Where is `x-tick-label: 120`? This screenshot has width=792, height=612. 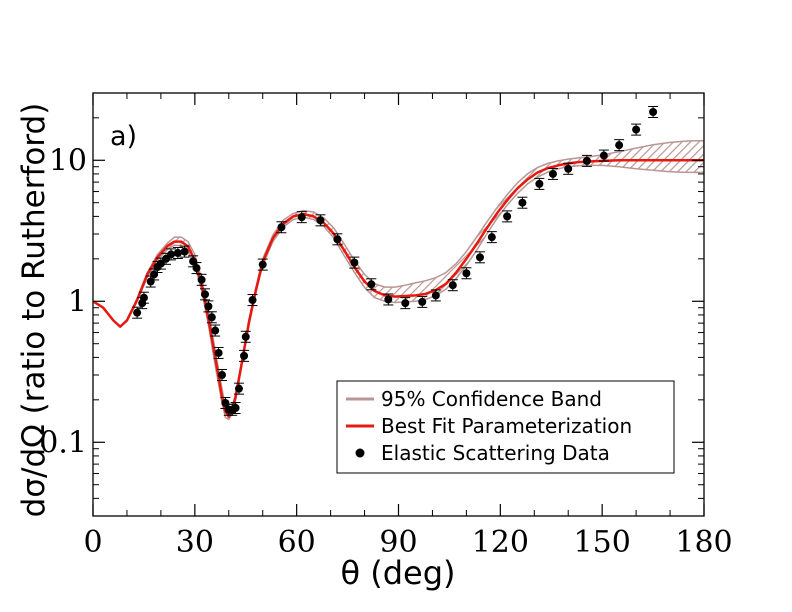 x-tick-label: 120 is located at coordinates (500, 542).